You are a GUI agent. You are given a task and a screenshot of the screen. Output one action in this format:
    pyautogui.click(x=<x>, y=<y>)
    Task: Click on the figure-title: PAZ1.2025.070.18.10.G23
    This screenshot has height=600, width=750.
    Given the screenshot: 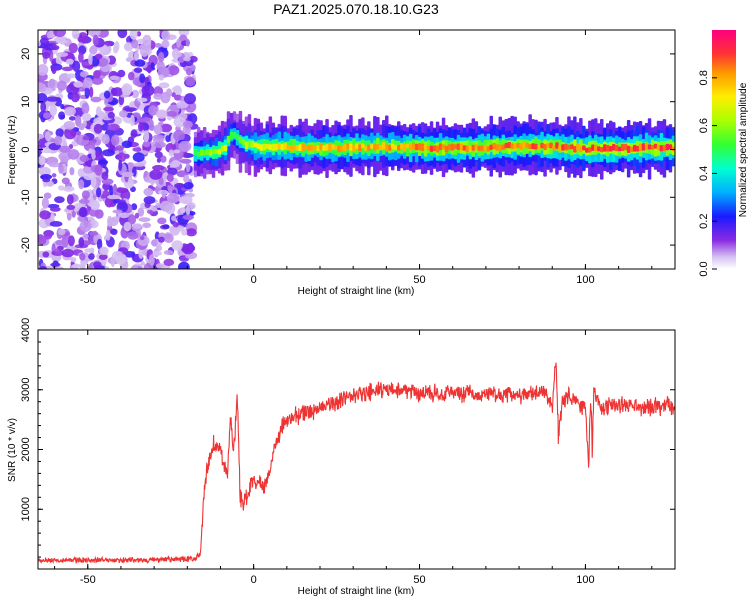 What is the action you would take?
    pyautogui.click(x=356, y=9)
    